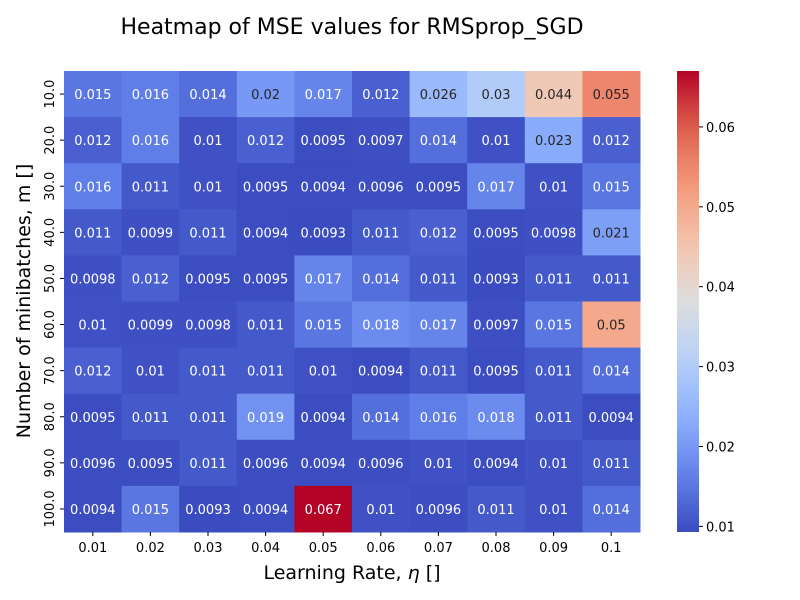  What do you see at coordinates (24, 301) in the screenshot?
I see `y-axis-label: Number of minibatches, m []` at bounding box center [24, 301].